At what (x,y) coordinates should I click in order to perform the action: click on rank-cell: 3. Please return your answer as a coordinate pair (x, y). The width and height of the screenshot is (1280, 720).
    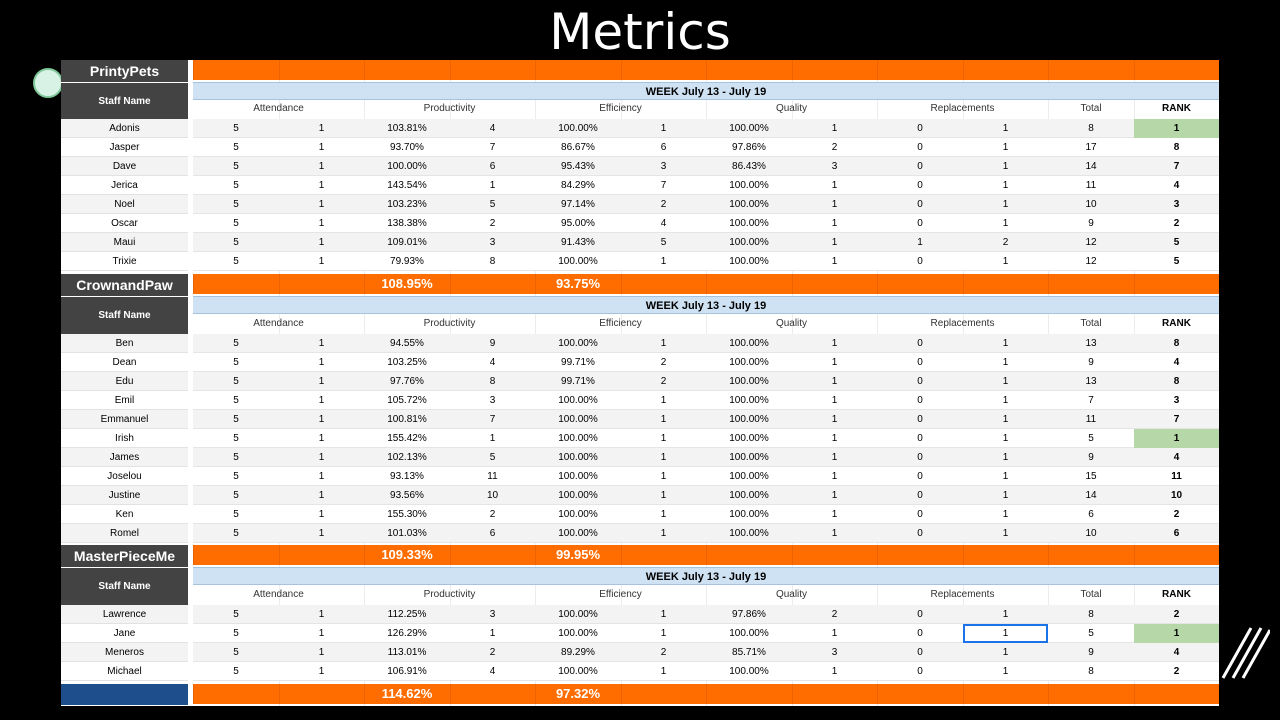
    Looking at the image, I should click on (1176, 204).